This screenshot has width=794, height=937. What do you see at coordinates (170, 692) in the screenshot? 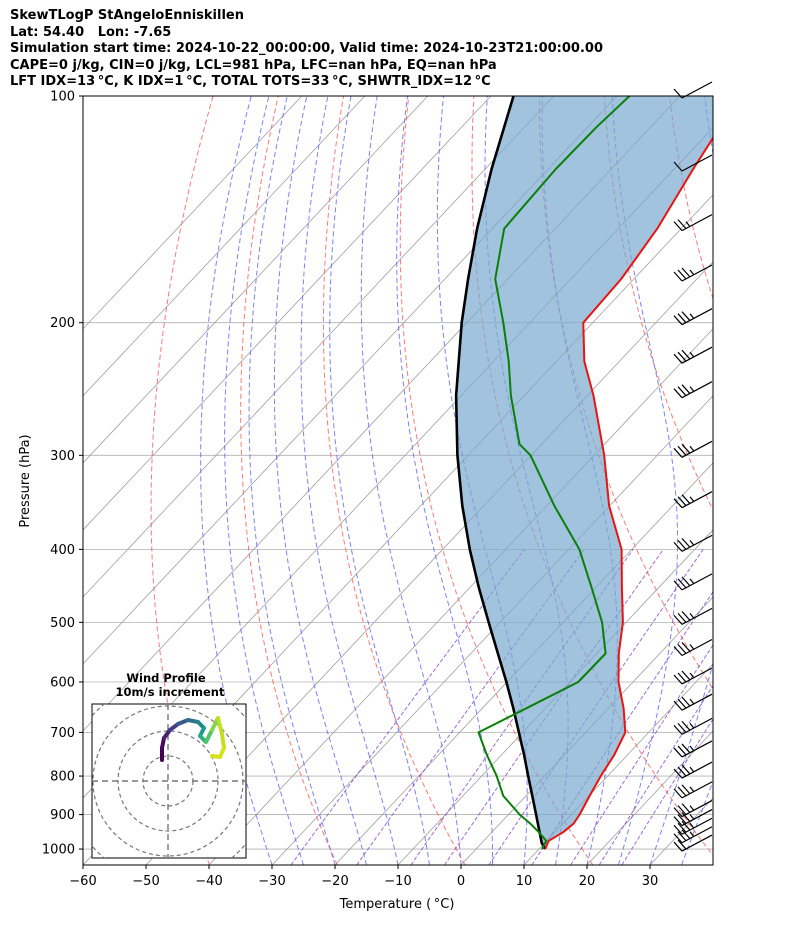
I see `inset-subtitle: 10m/s increment` at bounding box center [170, 692].